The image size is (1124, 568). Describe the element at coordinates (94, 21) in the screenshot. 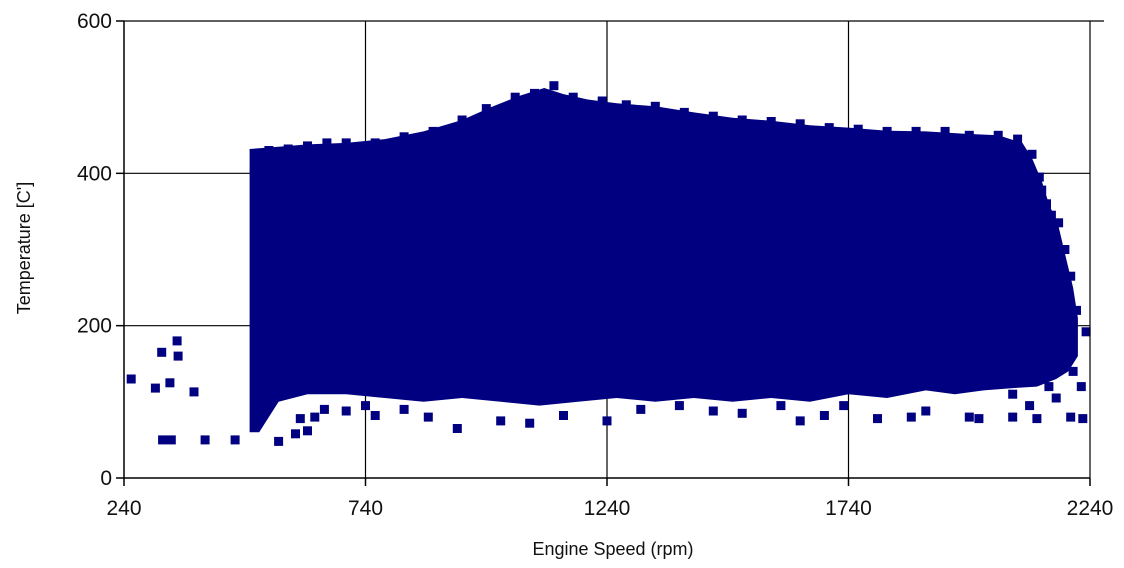

I see `y-tick-label: 600` at that location.